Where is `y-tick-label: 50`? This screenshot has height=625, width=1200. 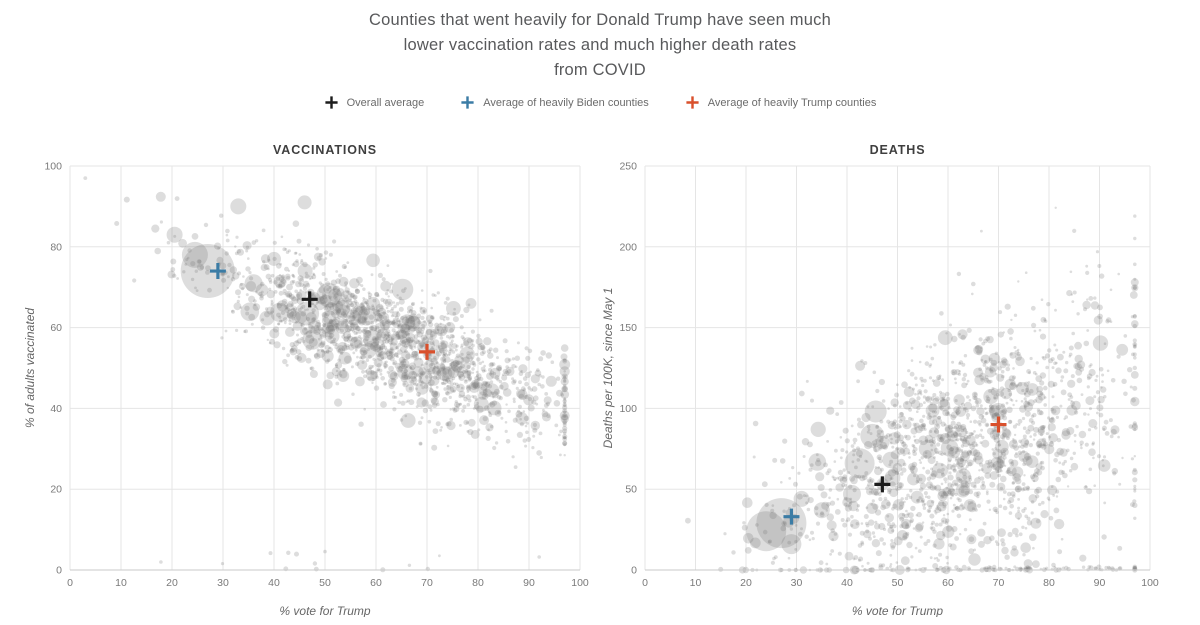 y-tick-label: 50 is located at coordinates (631, 490).